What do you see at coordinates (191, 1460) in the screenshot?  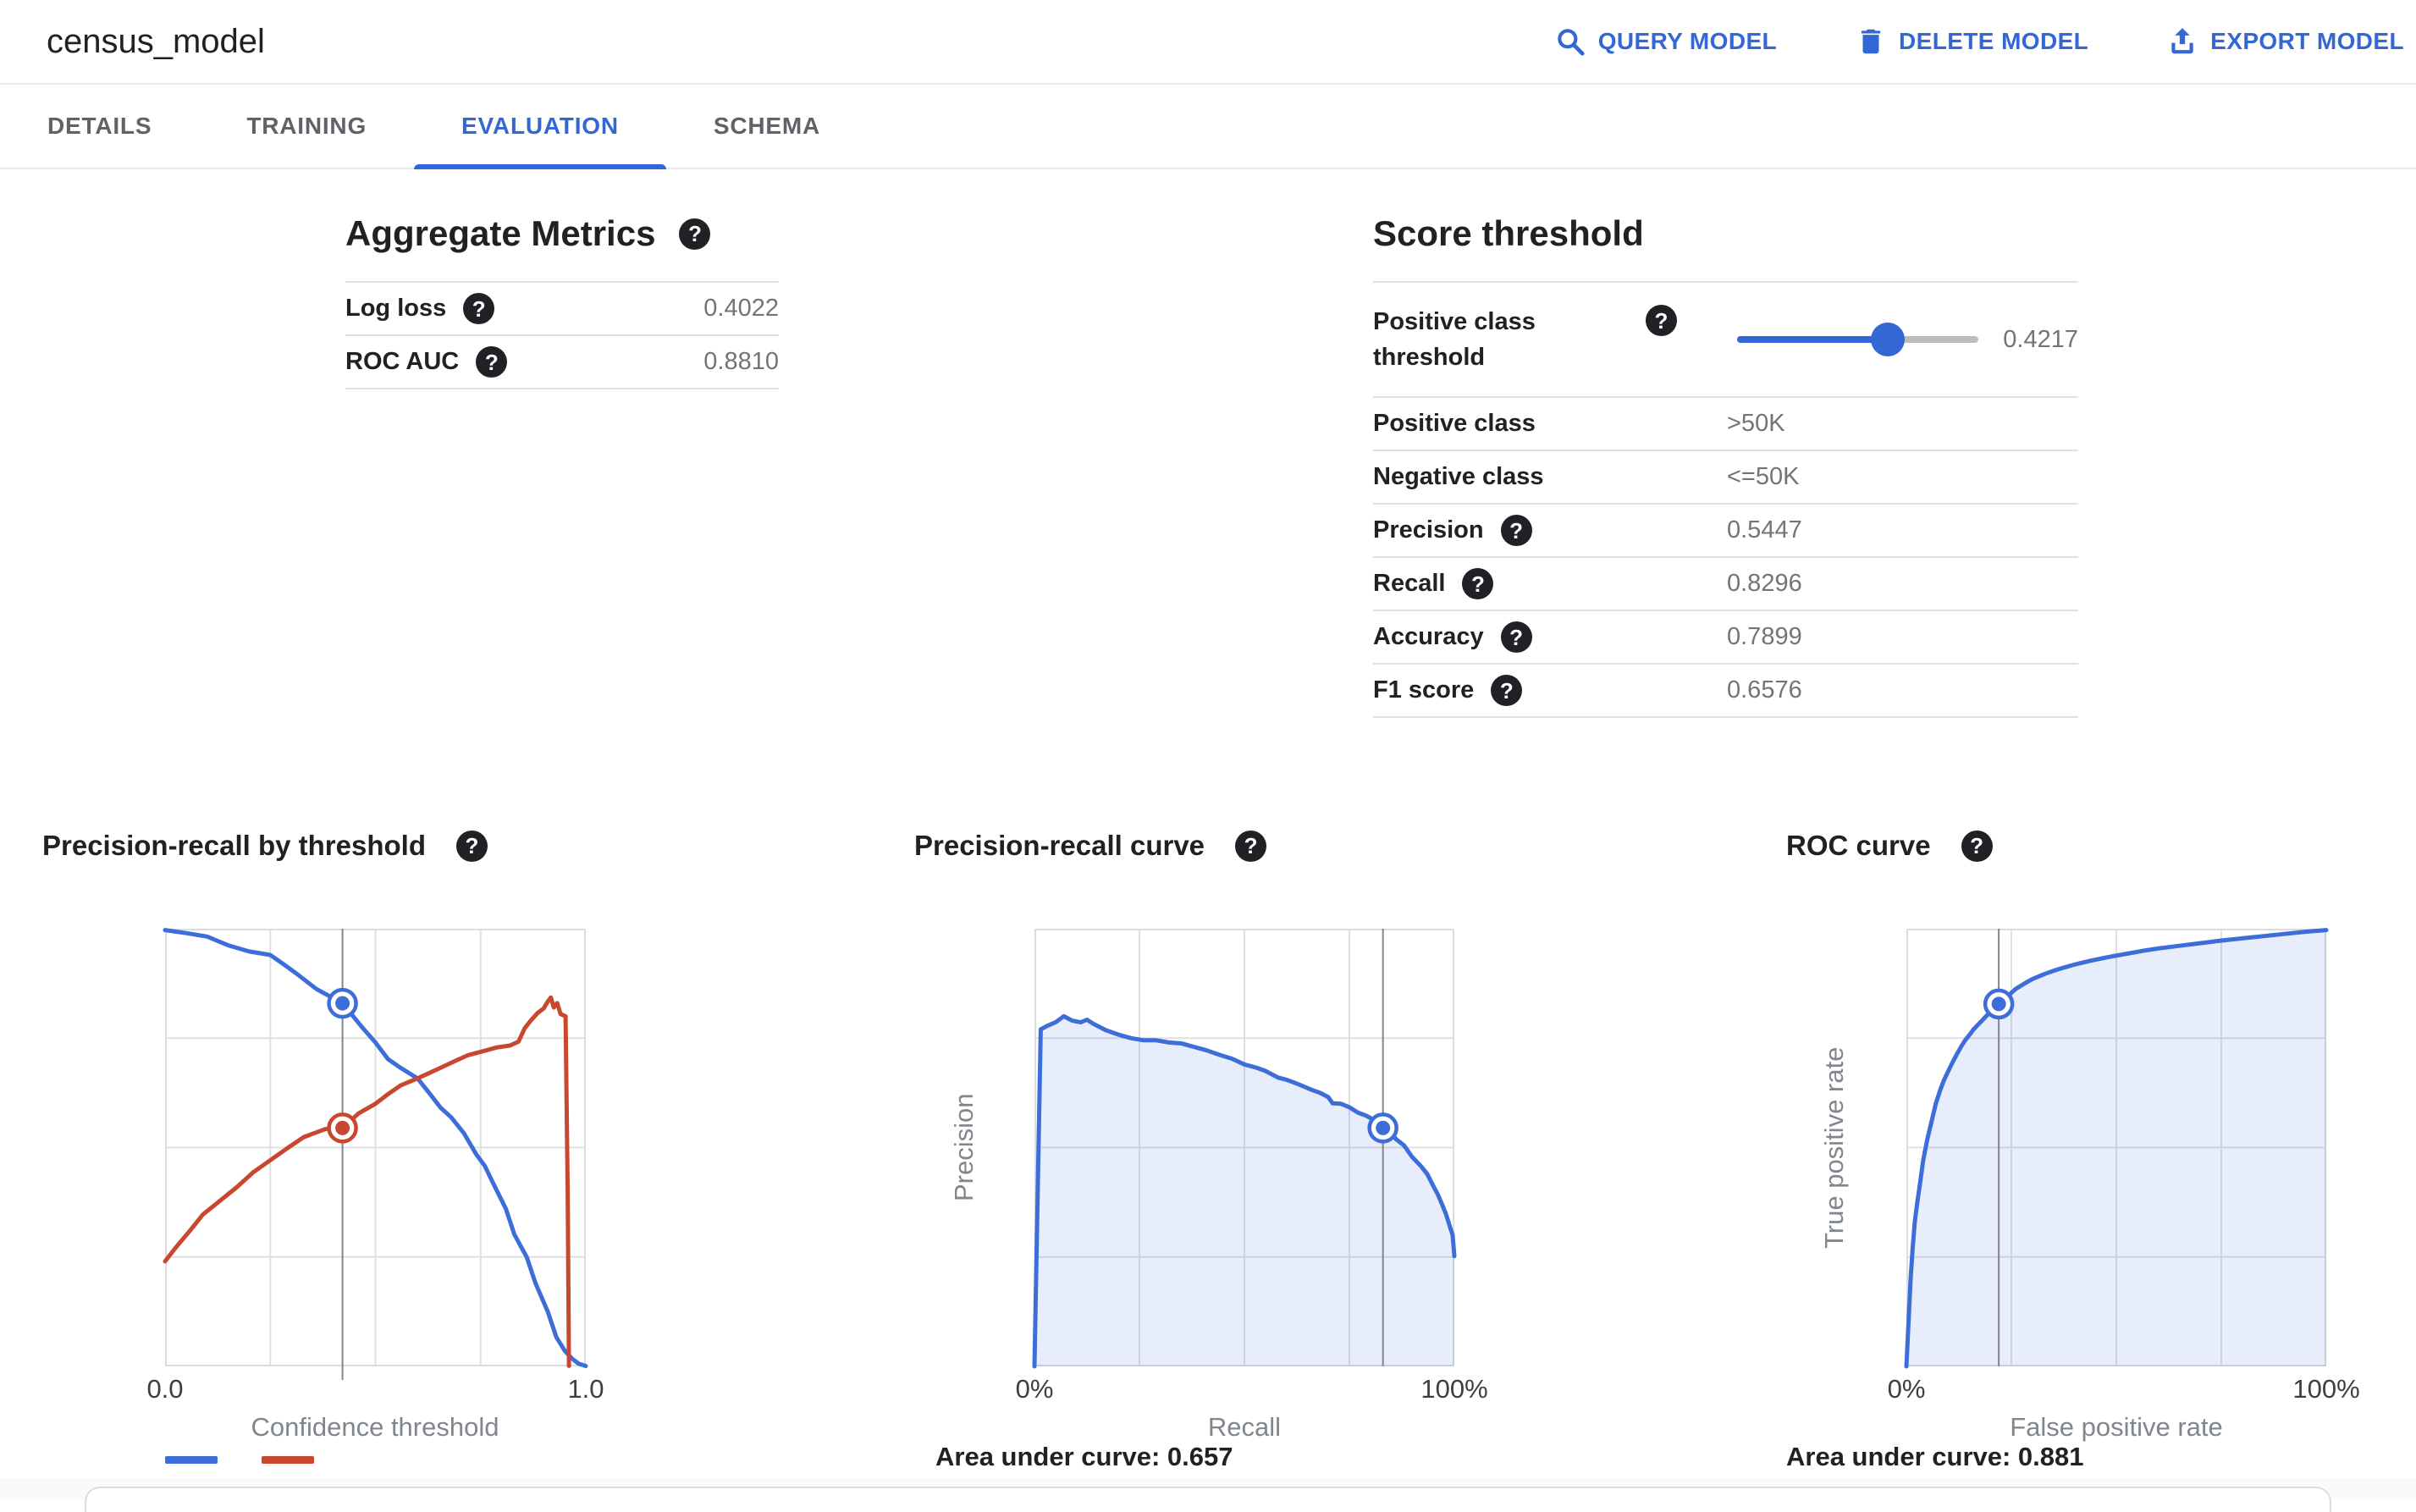 I see `recall-legend-swatch` at bounding box center [191, 1460].